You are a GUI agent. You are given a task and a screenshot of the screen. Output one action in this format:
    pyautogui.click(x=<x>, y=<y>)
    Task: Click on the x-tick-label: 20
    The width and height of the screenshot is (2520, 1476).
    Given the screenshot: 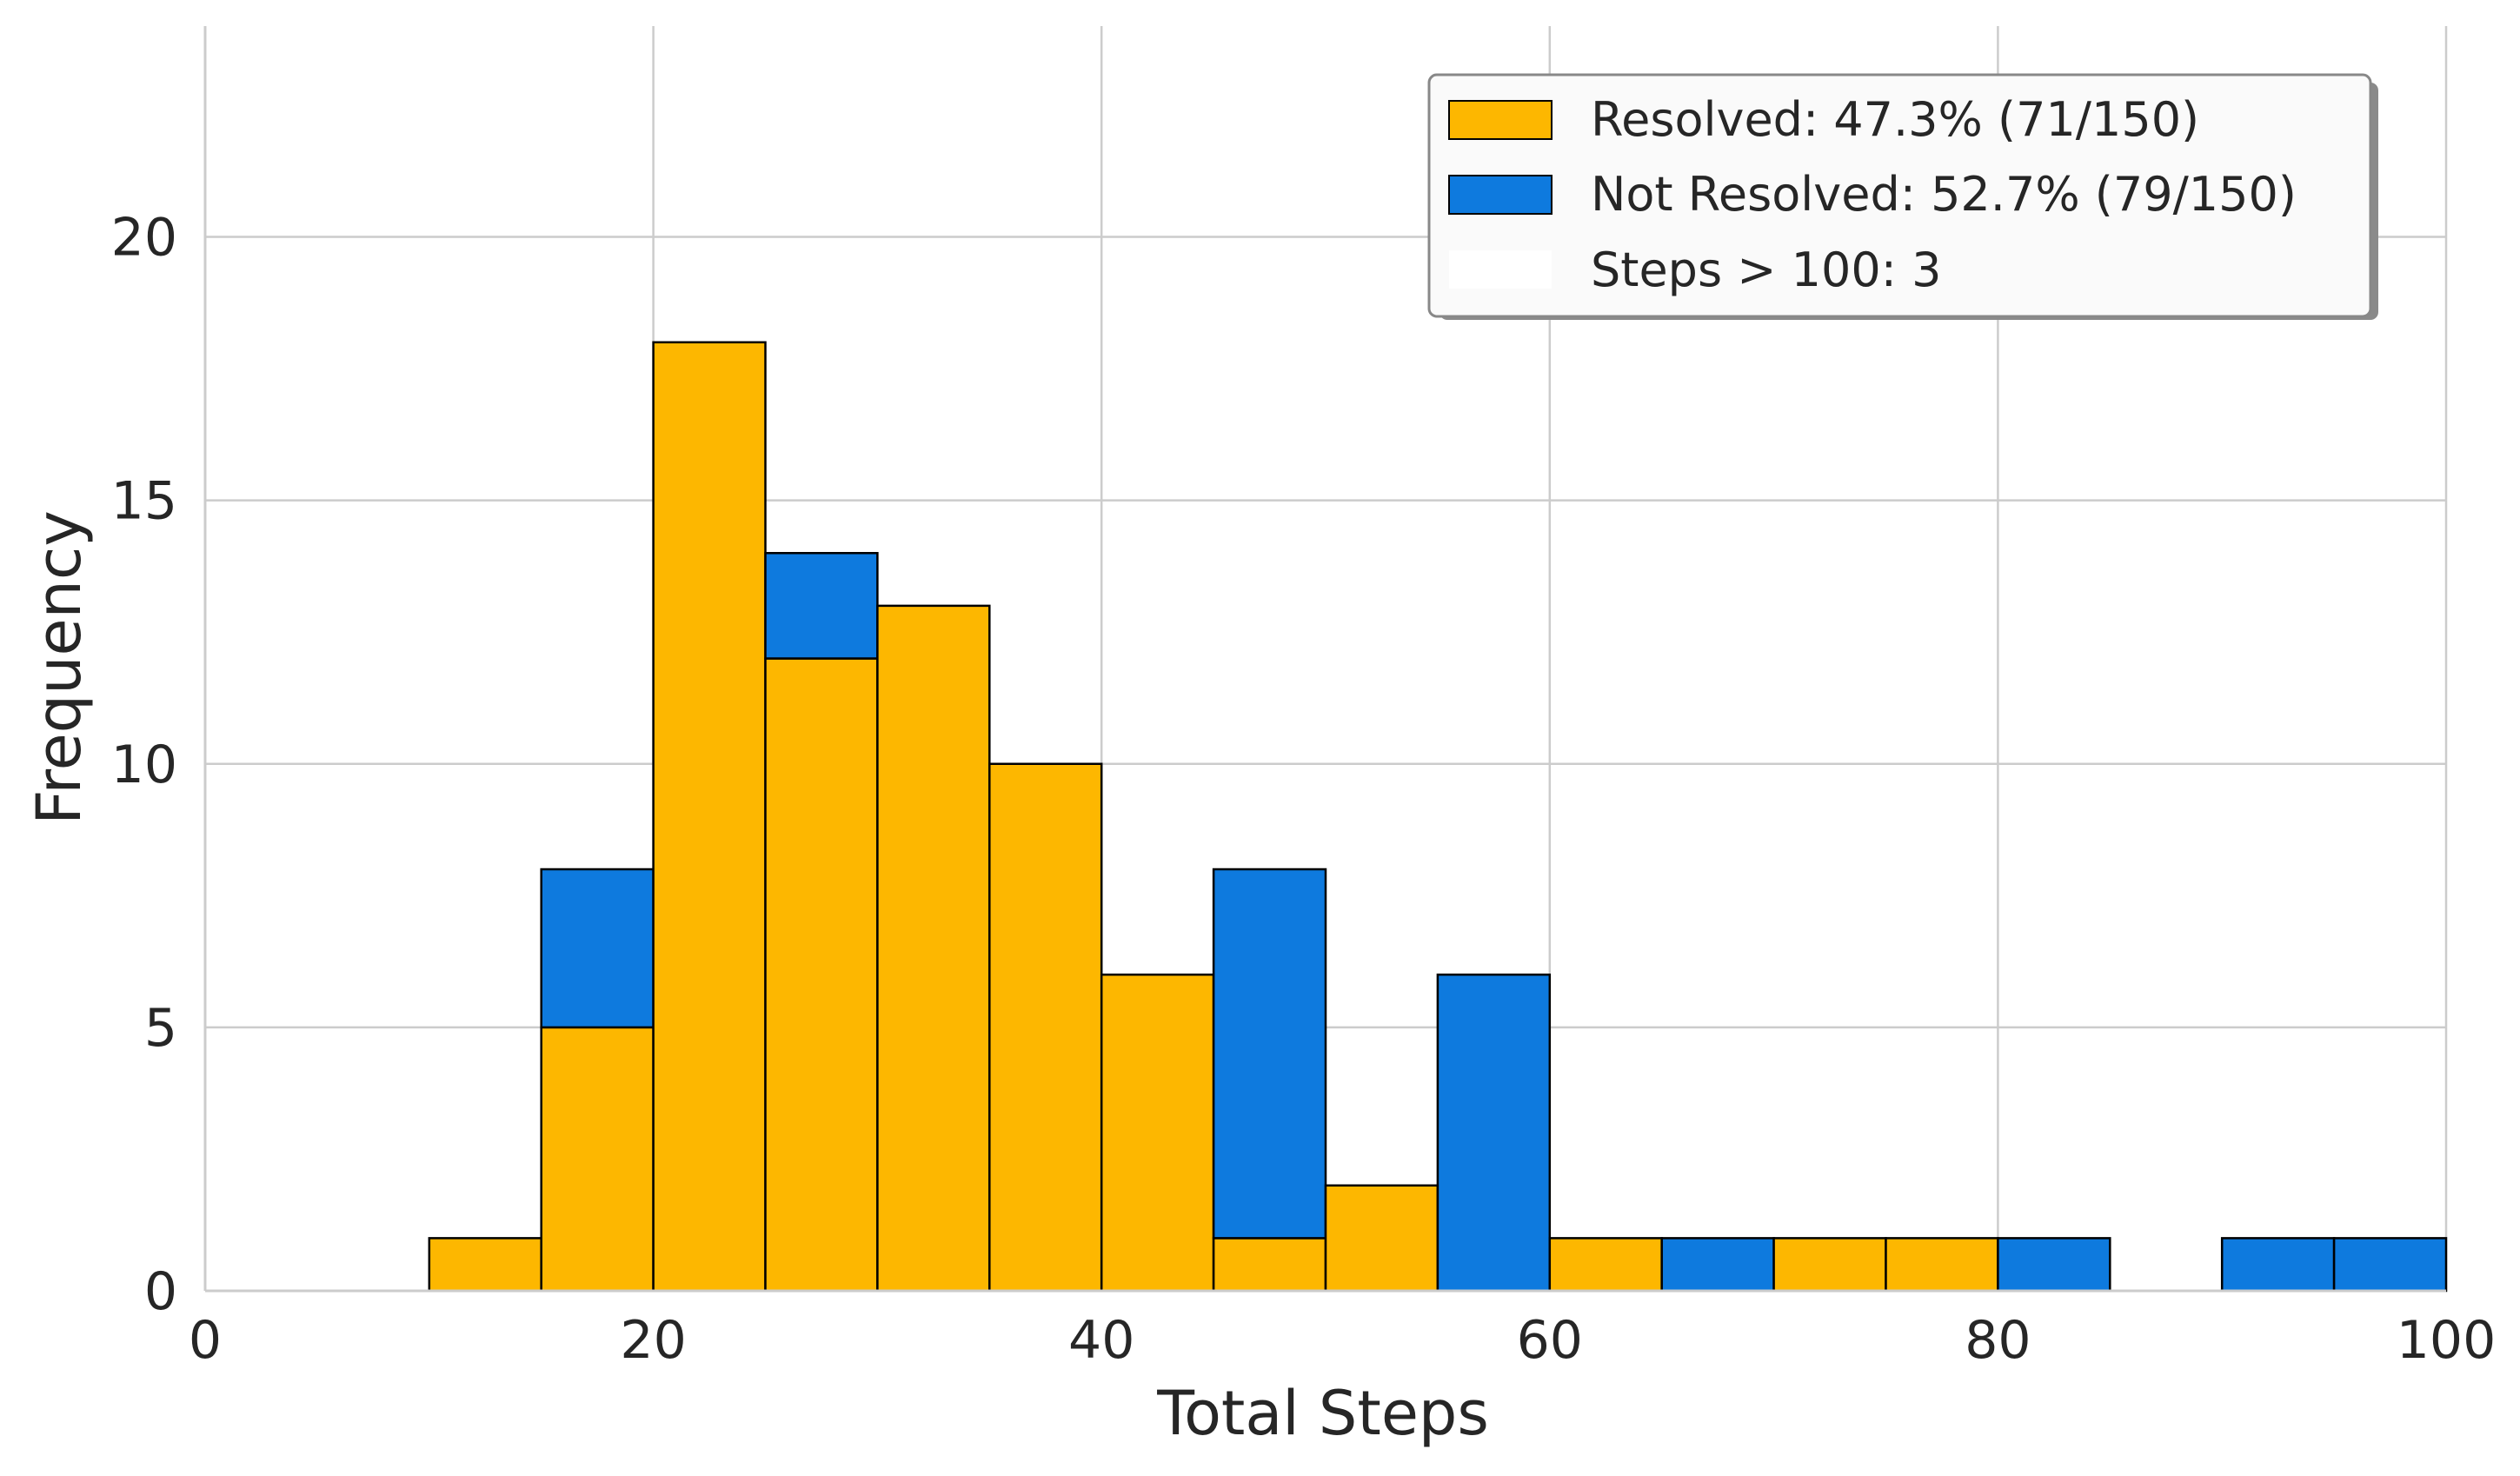 What is the action you would take?
    pyautogui.click(x=653, y=1340)
    